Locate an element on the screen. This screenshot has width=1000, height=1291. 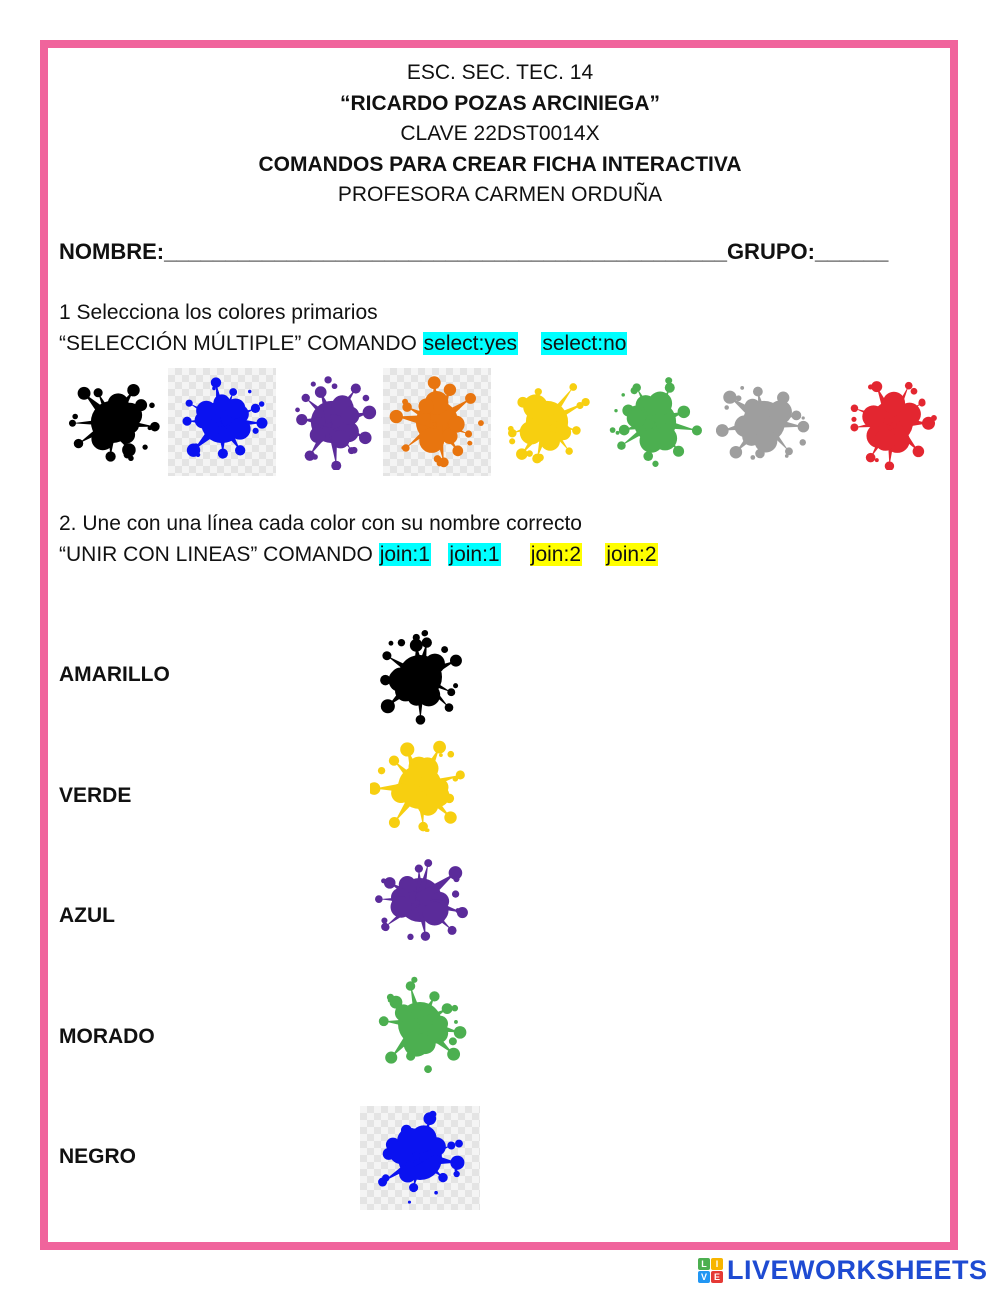
q1-tag-select-yes: select:yes is located at coordinates (470, 343).